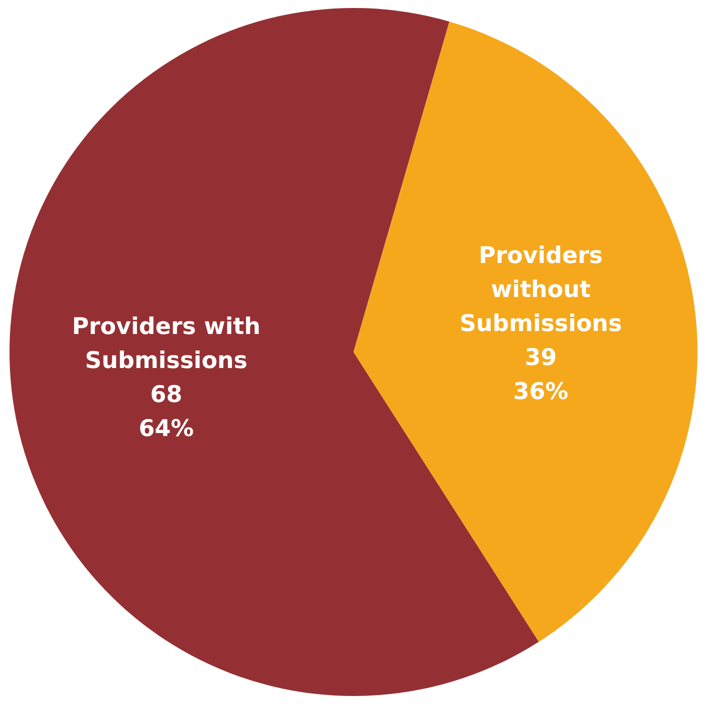  I want to click on data-label: 39 36%, so click(540, 374).